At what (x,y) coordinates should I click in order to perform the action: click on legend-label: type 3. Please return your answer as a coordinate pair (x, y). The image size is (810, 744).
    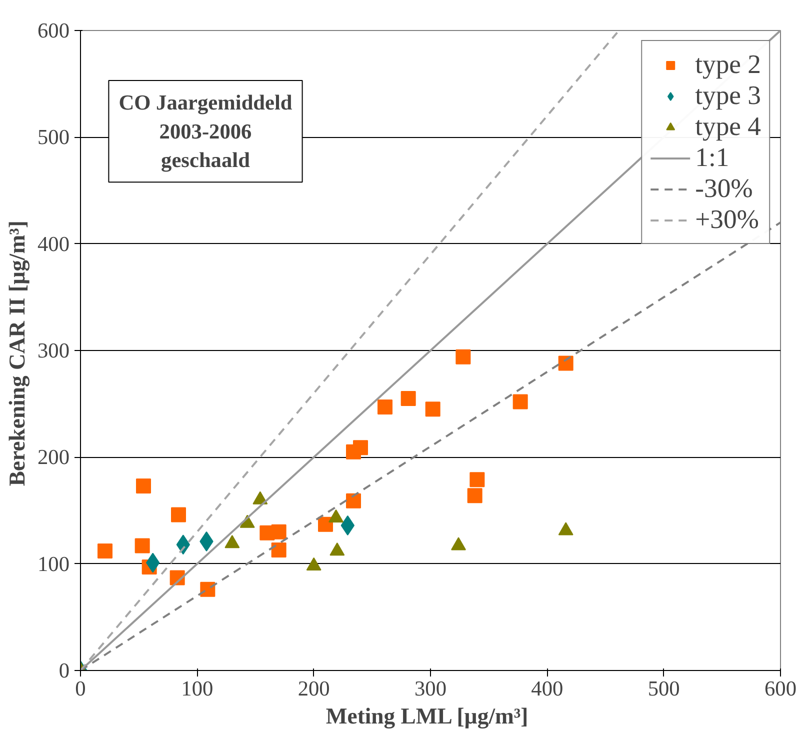
    Looking at the image, I should click on (728, 95).